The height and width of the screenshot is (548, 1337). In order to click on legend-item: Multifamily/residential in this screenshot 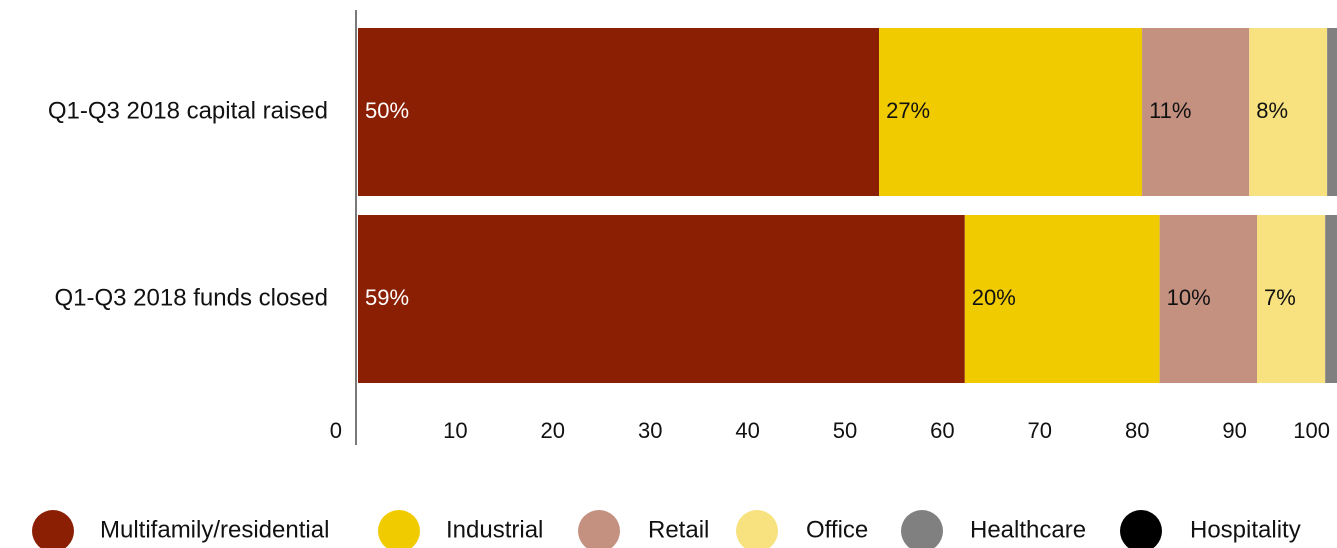, I will do `click(180, 529)`.